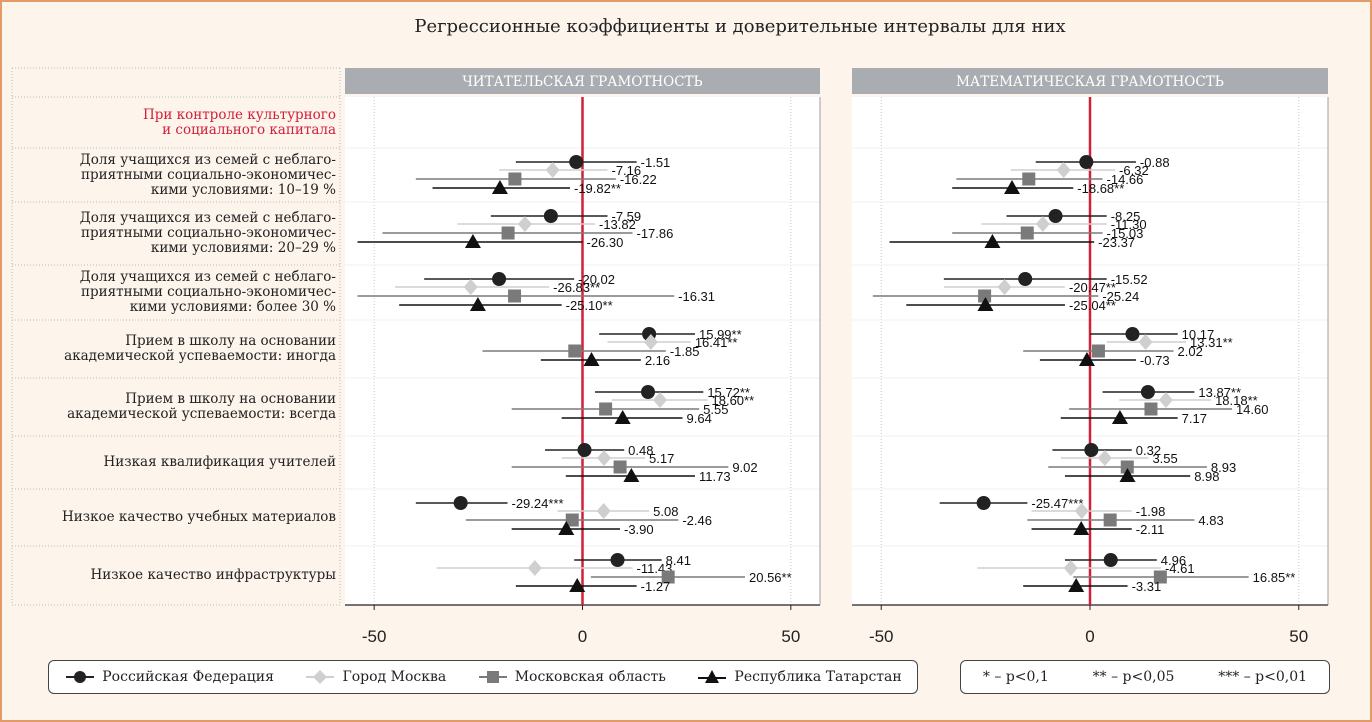  I want to click on sig-level-2: ** – p<0,05, so click(1133, 677).